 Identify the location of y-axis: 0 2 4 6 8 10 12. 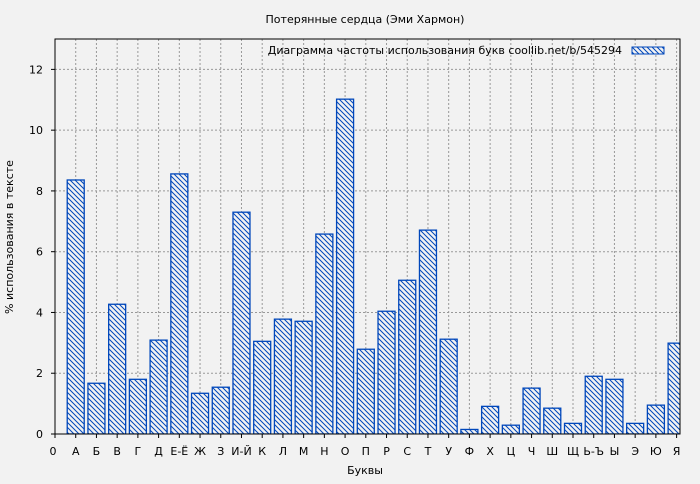
(42, 252).